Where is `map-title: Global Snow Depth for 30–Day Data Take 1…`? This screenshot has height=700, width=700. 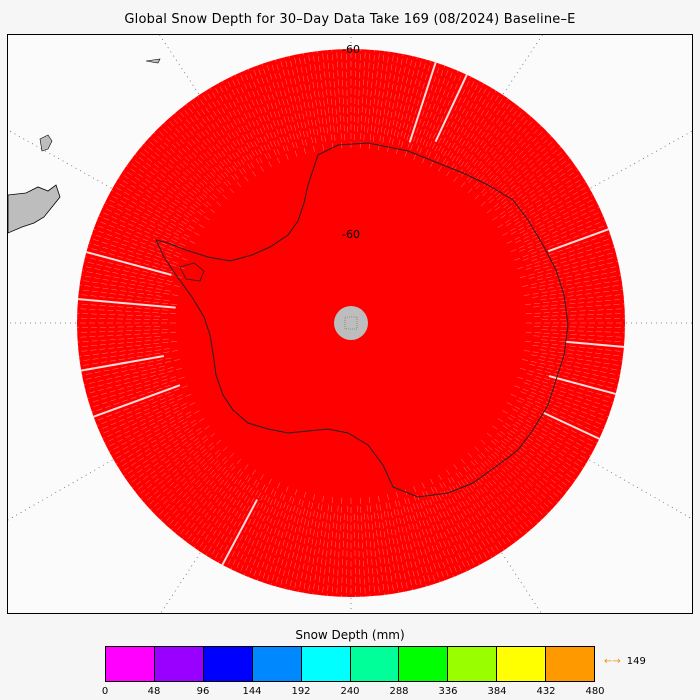
map-title: Global Snow Depth for 30–Day Data Take 1… is located at coordinates (350, 19).